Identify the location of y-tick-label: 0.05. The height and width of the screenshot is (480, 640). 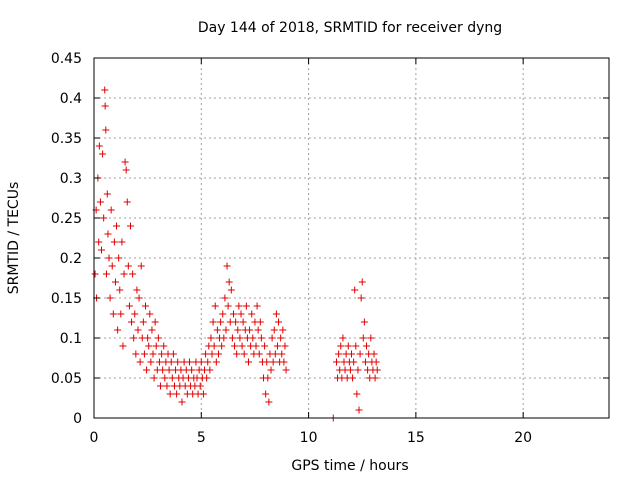
(66, 379).